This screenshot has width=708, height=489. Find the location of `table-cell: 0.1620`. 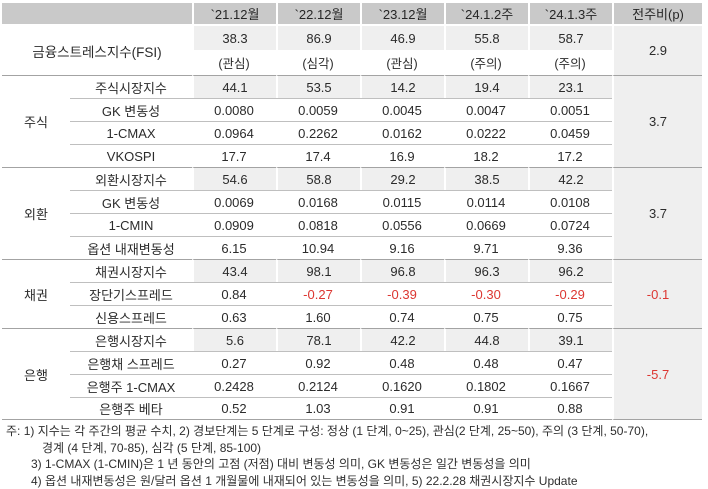

table-cell: 0.1620 is located at coordinates (402, 385).